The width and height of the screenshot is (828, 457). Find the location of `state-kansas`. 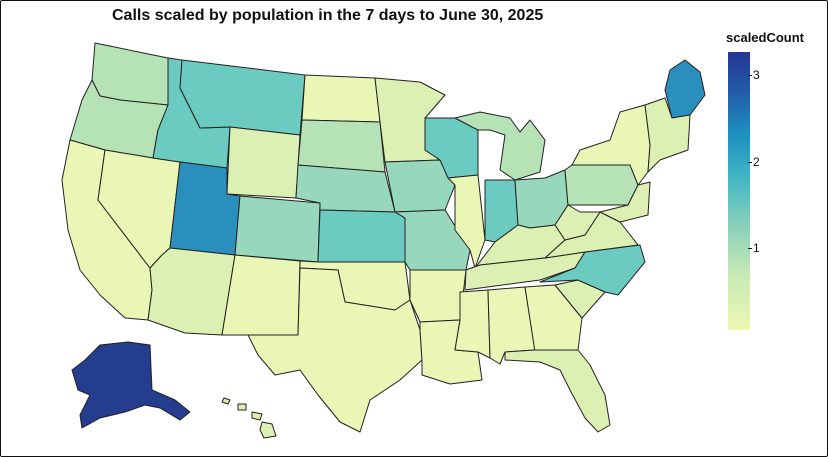

state-kansas is located at coordinates (361, 236).